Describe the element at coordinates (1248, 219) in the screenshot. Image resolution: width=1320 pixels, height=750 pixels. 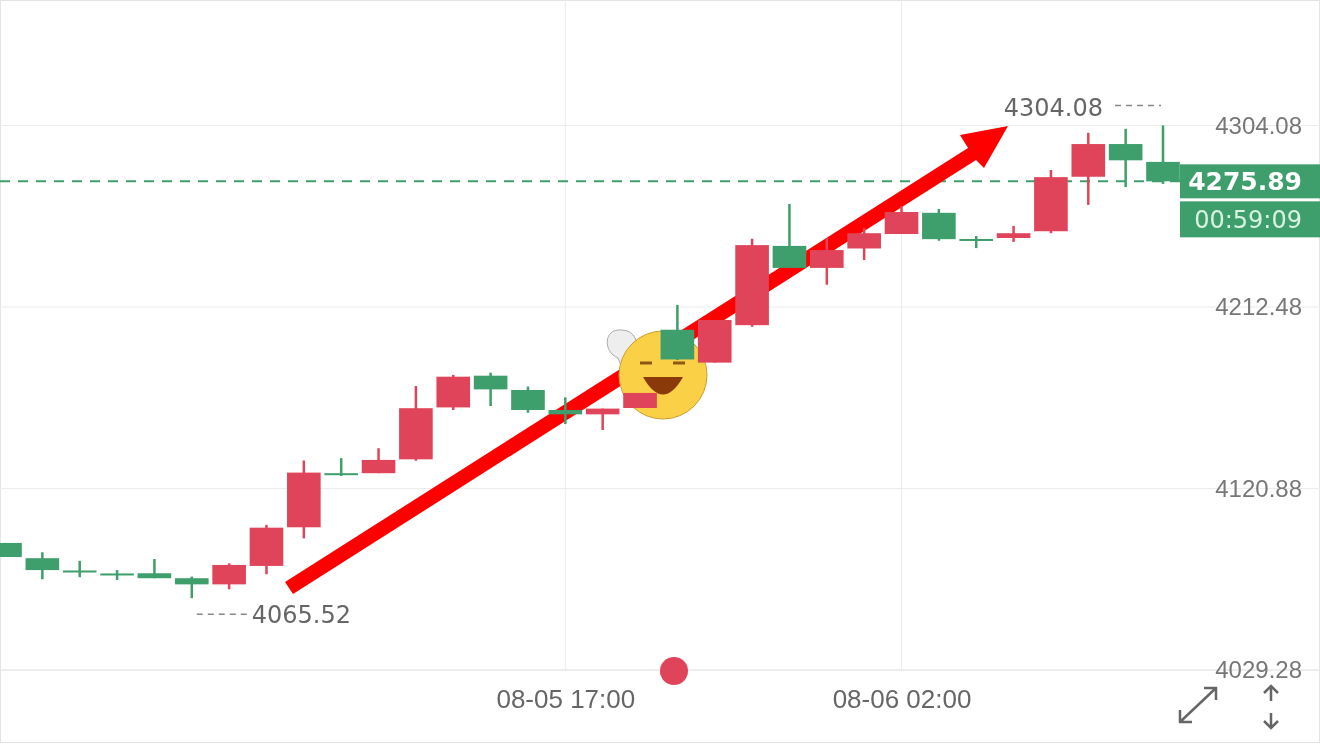
I see `text: 00:59:09` at that location.